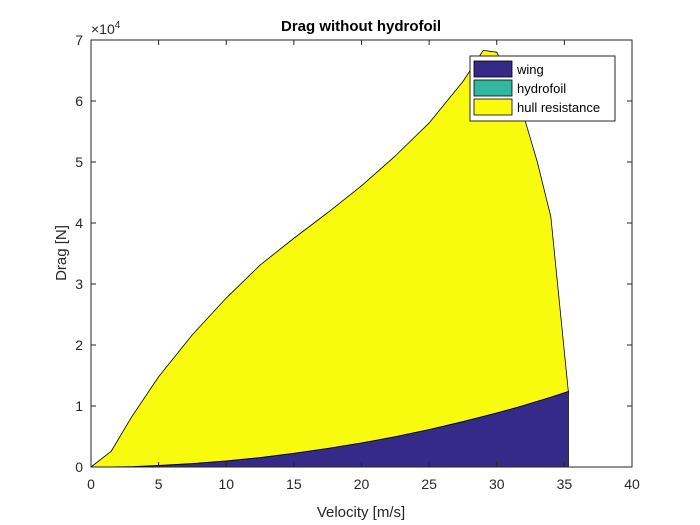 The width and height of the screenshot is (700, 525). What do you see at coordinates (79, 162) in the screenshot?
I see `y-tick-label: 5` at bounding box center [79, 162].